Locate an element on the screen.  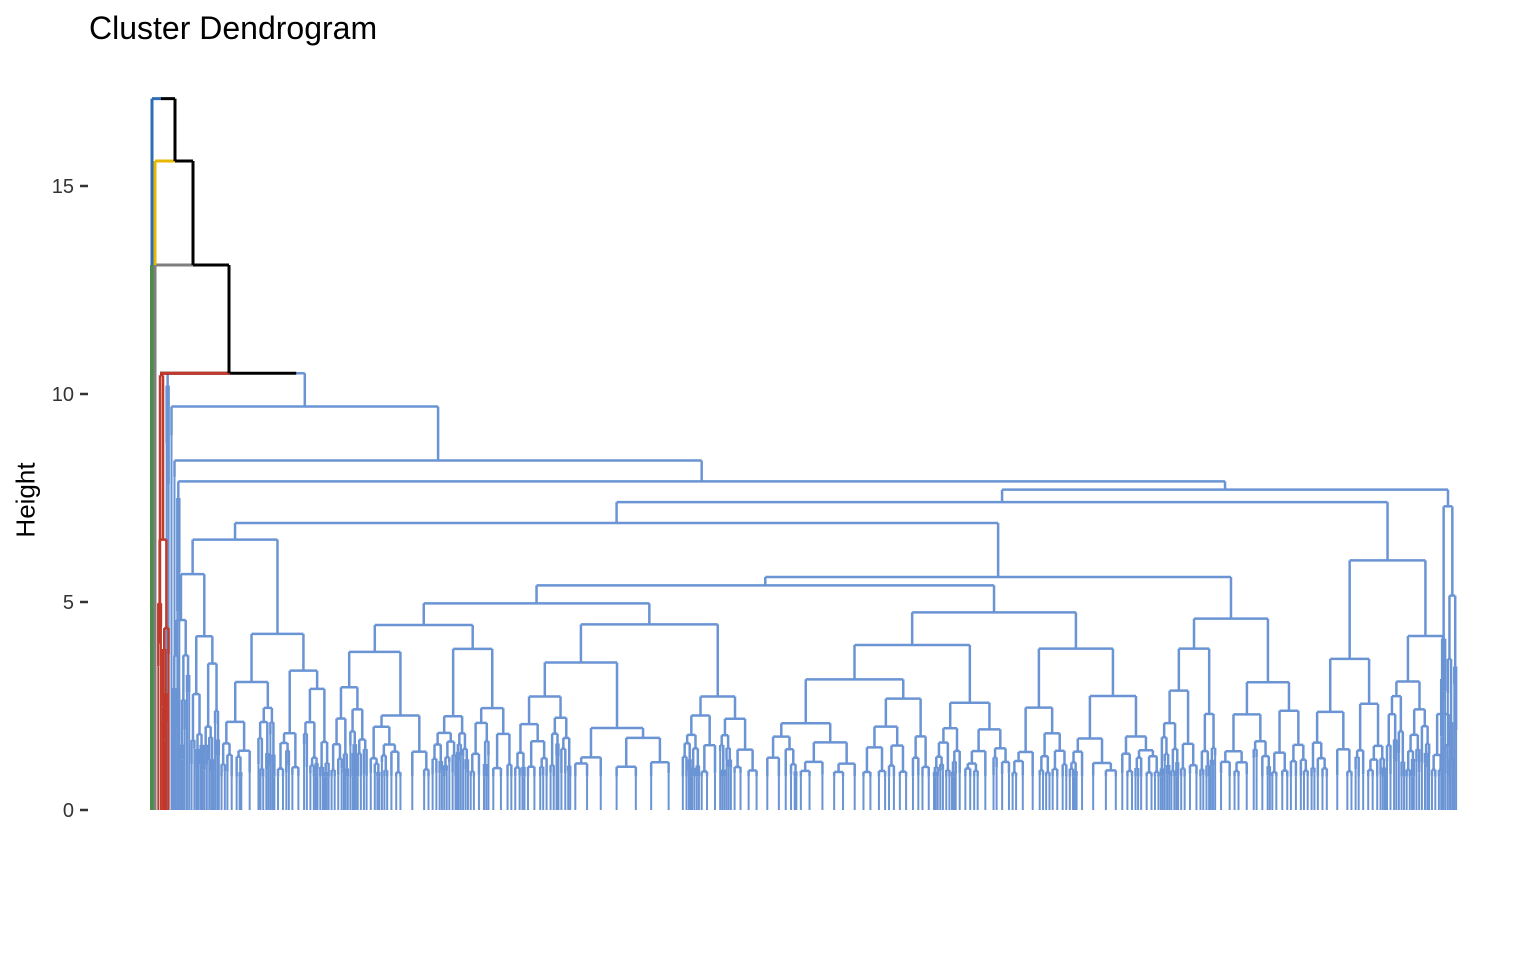
chart-title: Cluster Dendrogram is located at coordinates (233, 28).